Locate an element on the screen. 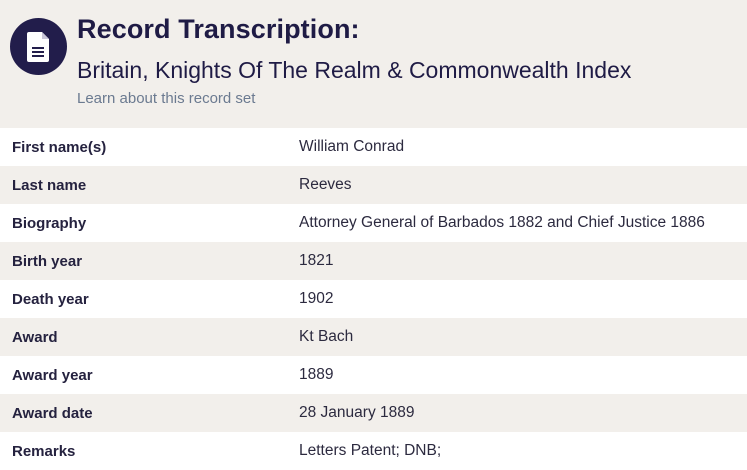  page-title: Record Transcription: is located at coordinates (218, 29).